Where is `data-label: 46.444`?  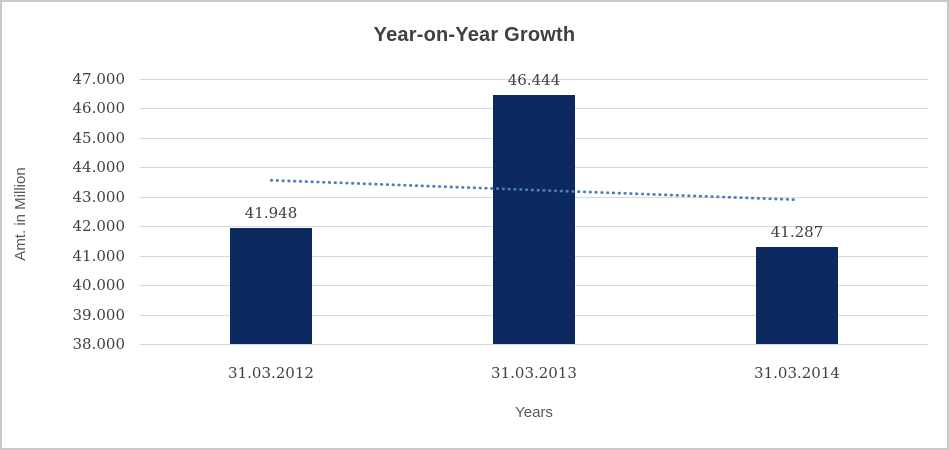 data-label: 46.444 is located at coordinates (534, 80).